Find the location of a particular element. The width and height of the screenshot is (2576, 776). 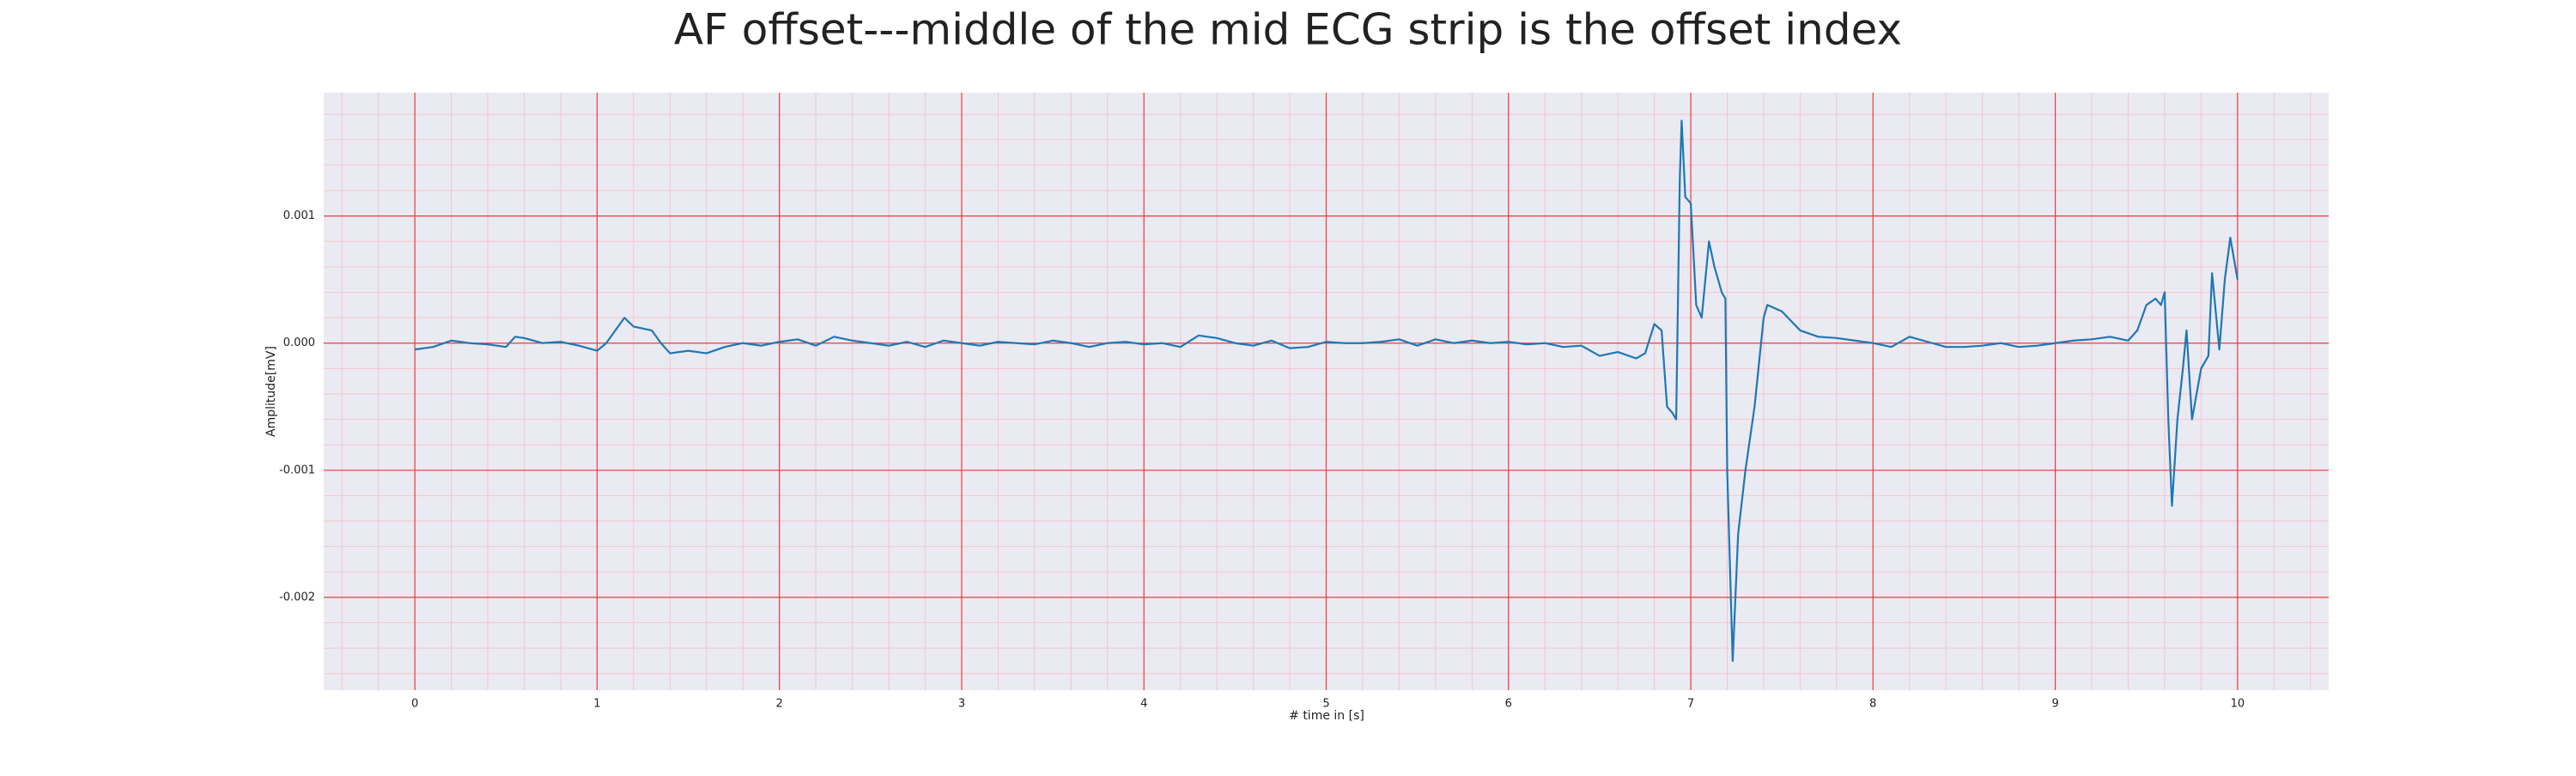

x-tick-label: 9 is located at coordinates (2054, 705).